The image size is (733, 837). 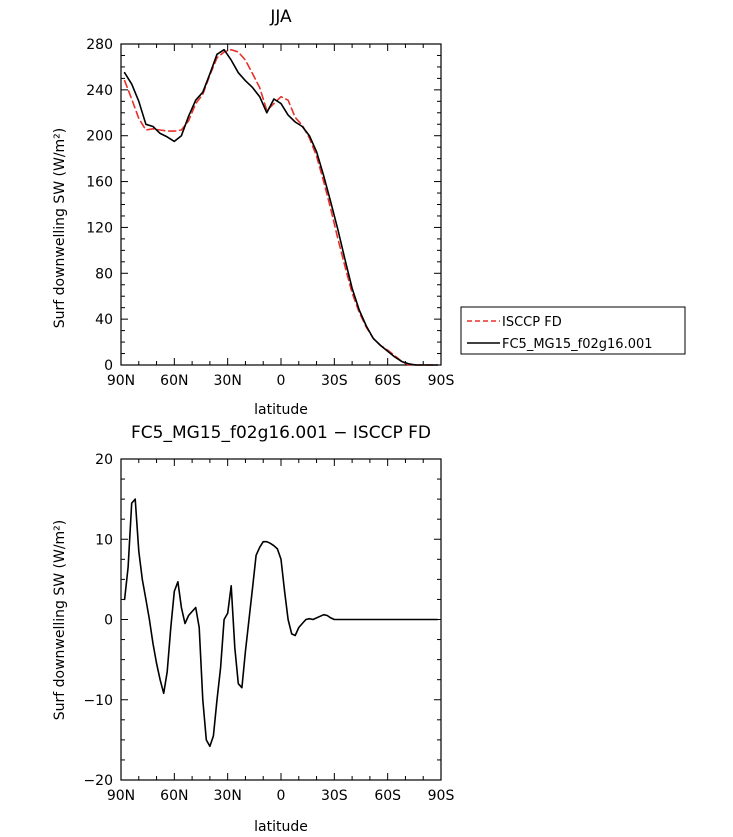 What do you see at coordinates (104, 274) in the screenshot?
I see `y-tick-label: 80` at bounding box center [104, 274].